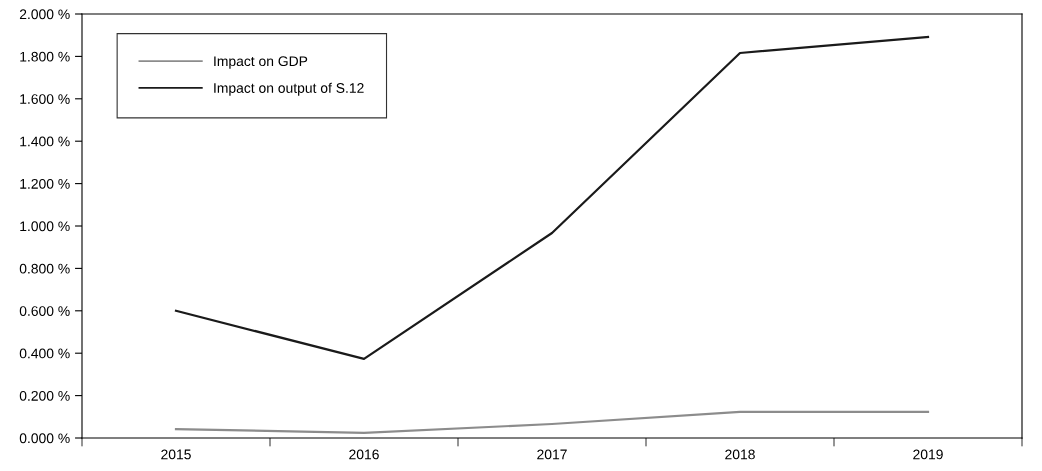  What do you see at coordinates (45, 99) in the screenshot?
I see `y-tick-label: 1.600 %` at bounding box center [45, 99].